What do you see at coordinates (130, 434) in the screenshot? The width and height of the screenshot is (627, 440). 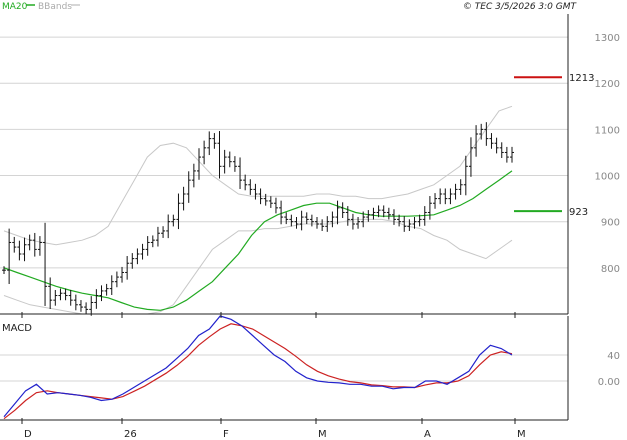 I see `x-tick-label: 26` at bounding box center [130, 434].